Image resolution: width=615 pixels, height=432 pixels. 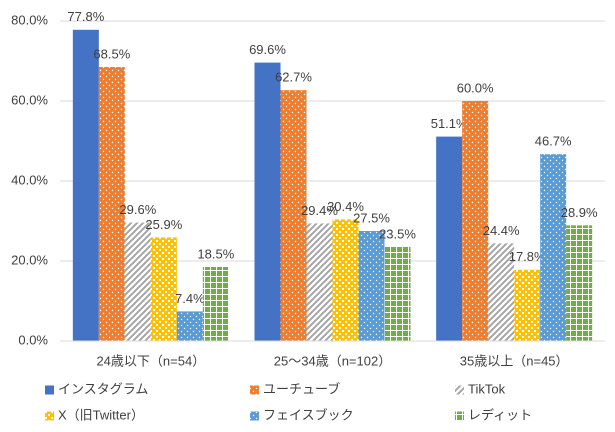 I want to click on legend-label: インスタグラム, so click(x=103, y=388).